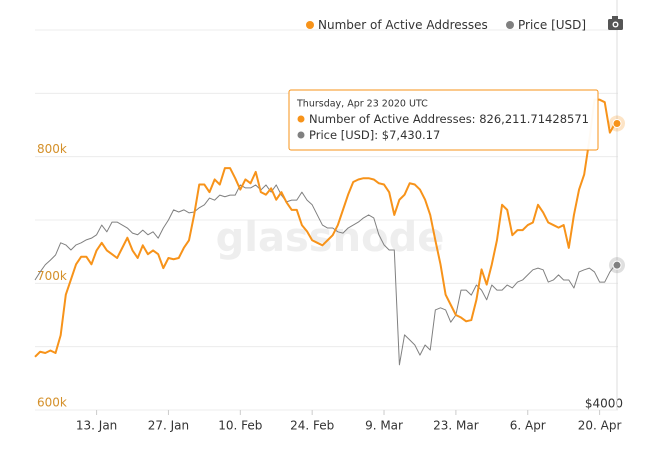 The height and width of the screenshot is (449, 646). I want to click on x-tick-label: 10. Feb, so click(240, 426).